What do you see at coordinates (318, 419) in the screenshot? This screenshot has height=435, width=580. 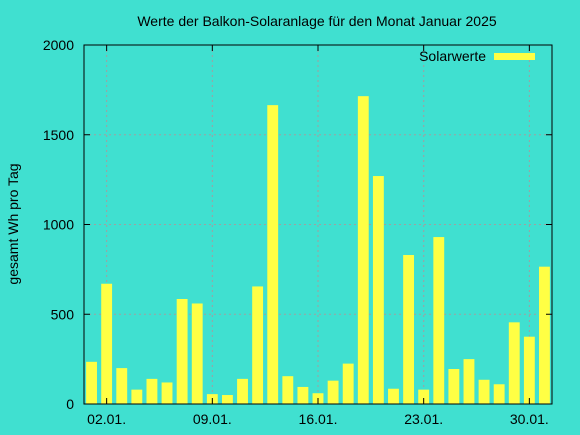 I see `x-tick-label: 16.01.` at bounding box center [318, 419].